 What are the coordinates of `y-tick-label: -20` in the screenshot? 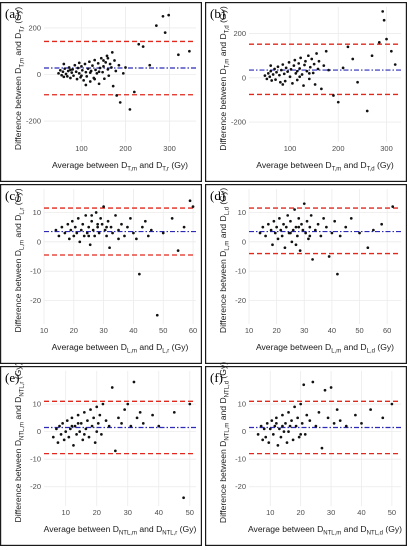 It's located at (35, 300).